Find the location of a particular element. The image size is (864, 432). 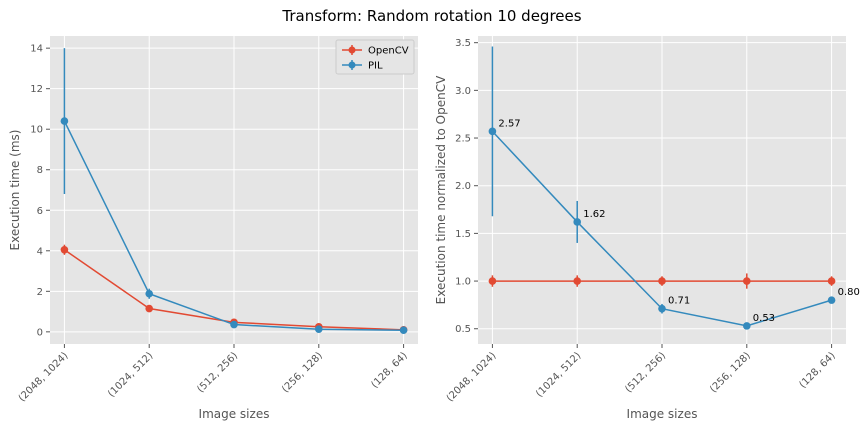

y-tick-label: 2 is located at coordinates (40, 292).